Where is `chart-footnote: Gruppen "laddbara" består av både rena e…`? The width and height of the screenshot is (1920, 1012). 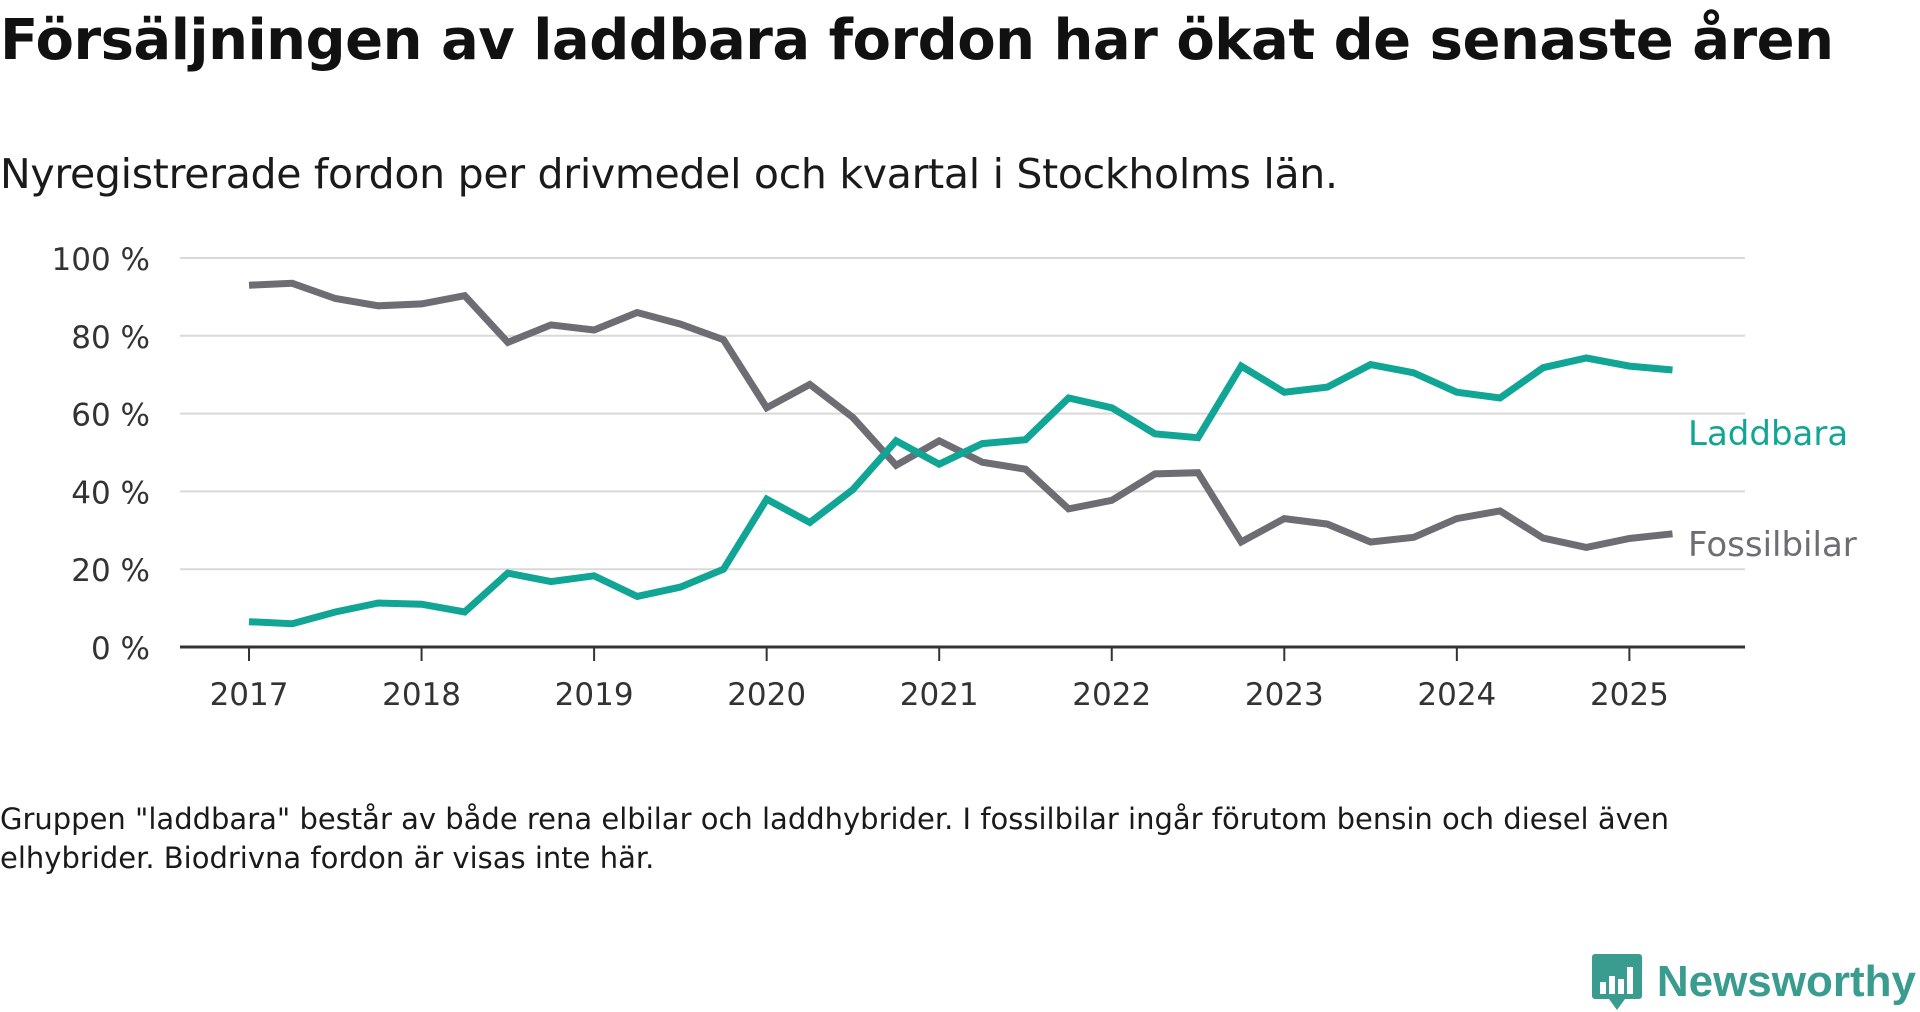 chart-footnote: Gruppen "laddbara" består av både rena e… is located at coordinates (834, 838).